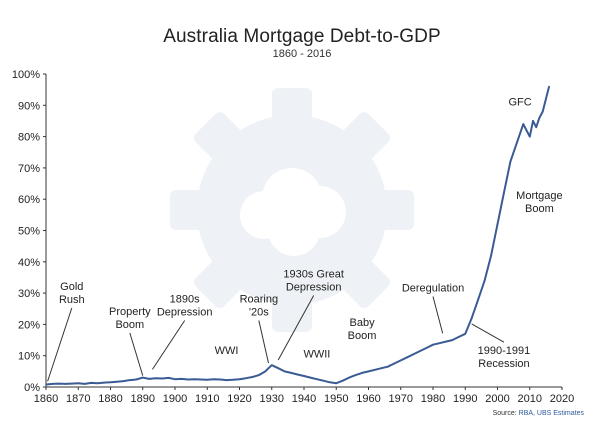 The image size is (604, 425). Describe the element at coordinates (29, 263) in the screenshot. I see `y-tick-label: 40%` at that location.